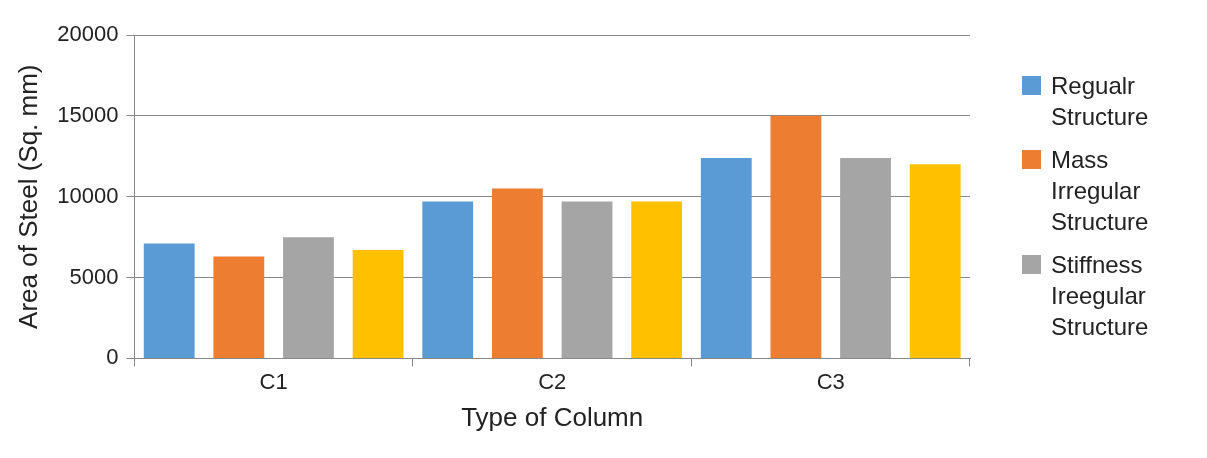  I want to click on x-tick-label: C2, so click(552, 381).